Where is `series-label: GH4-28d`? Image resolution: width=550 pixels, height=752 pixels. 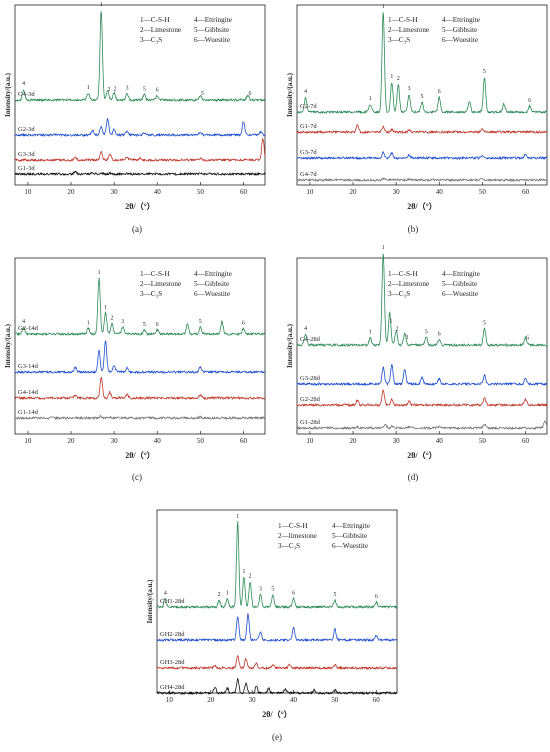
series-label: GH4-28d is located at coordinates (172, 687).